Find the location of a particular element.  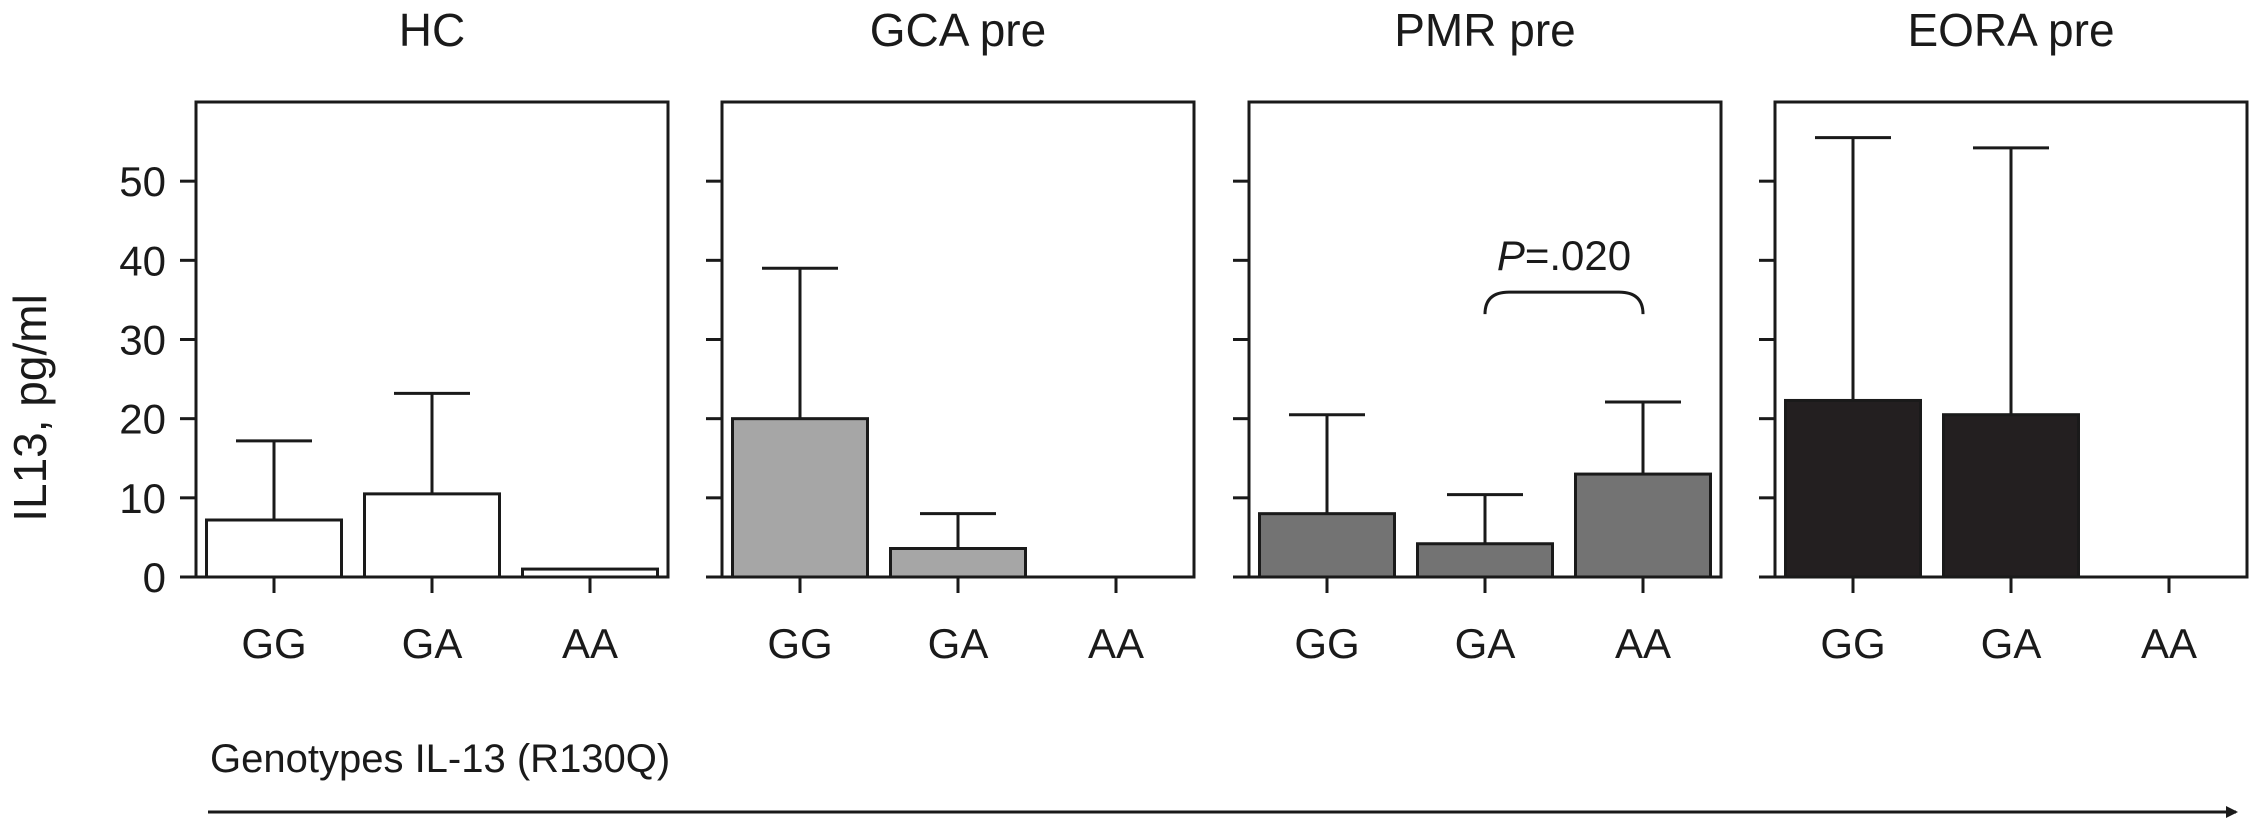

y-tick-label: 10 is located at coordinates (142, 498).